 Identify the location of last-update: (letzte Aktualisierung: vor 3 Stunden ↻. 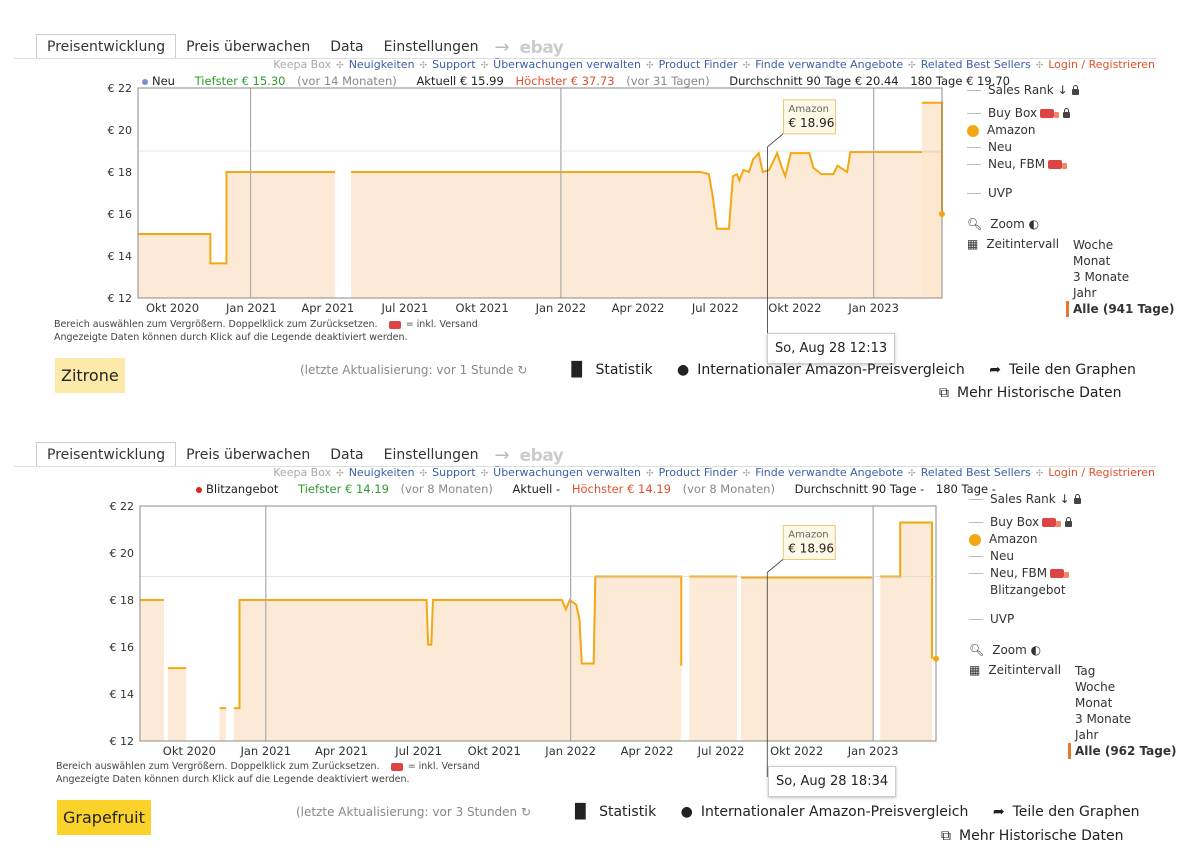
(414, 812).